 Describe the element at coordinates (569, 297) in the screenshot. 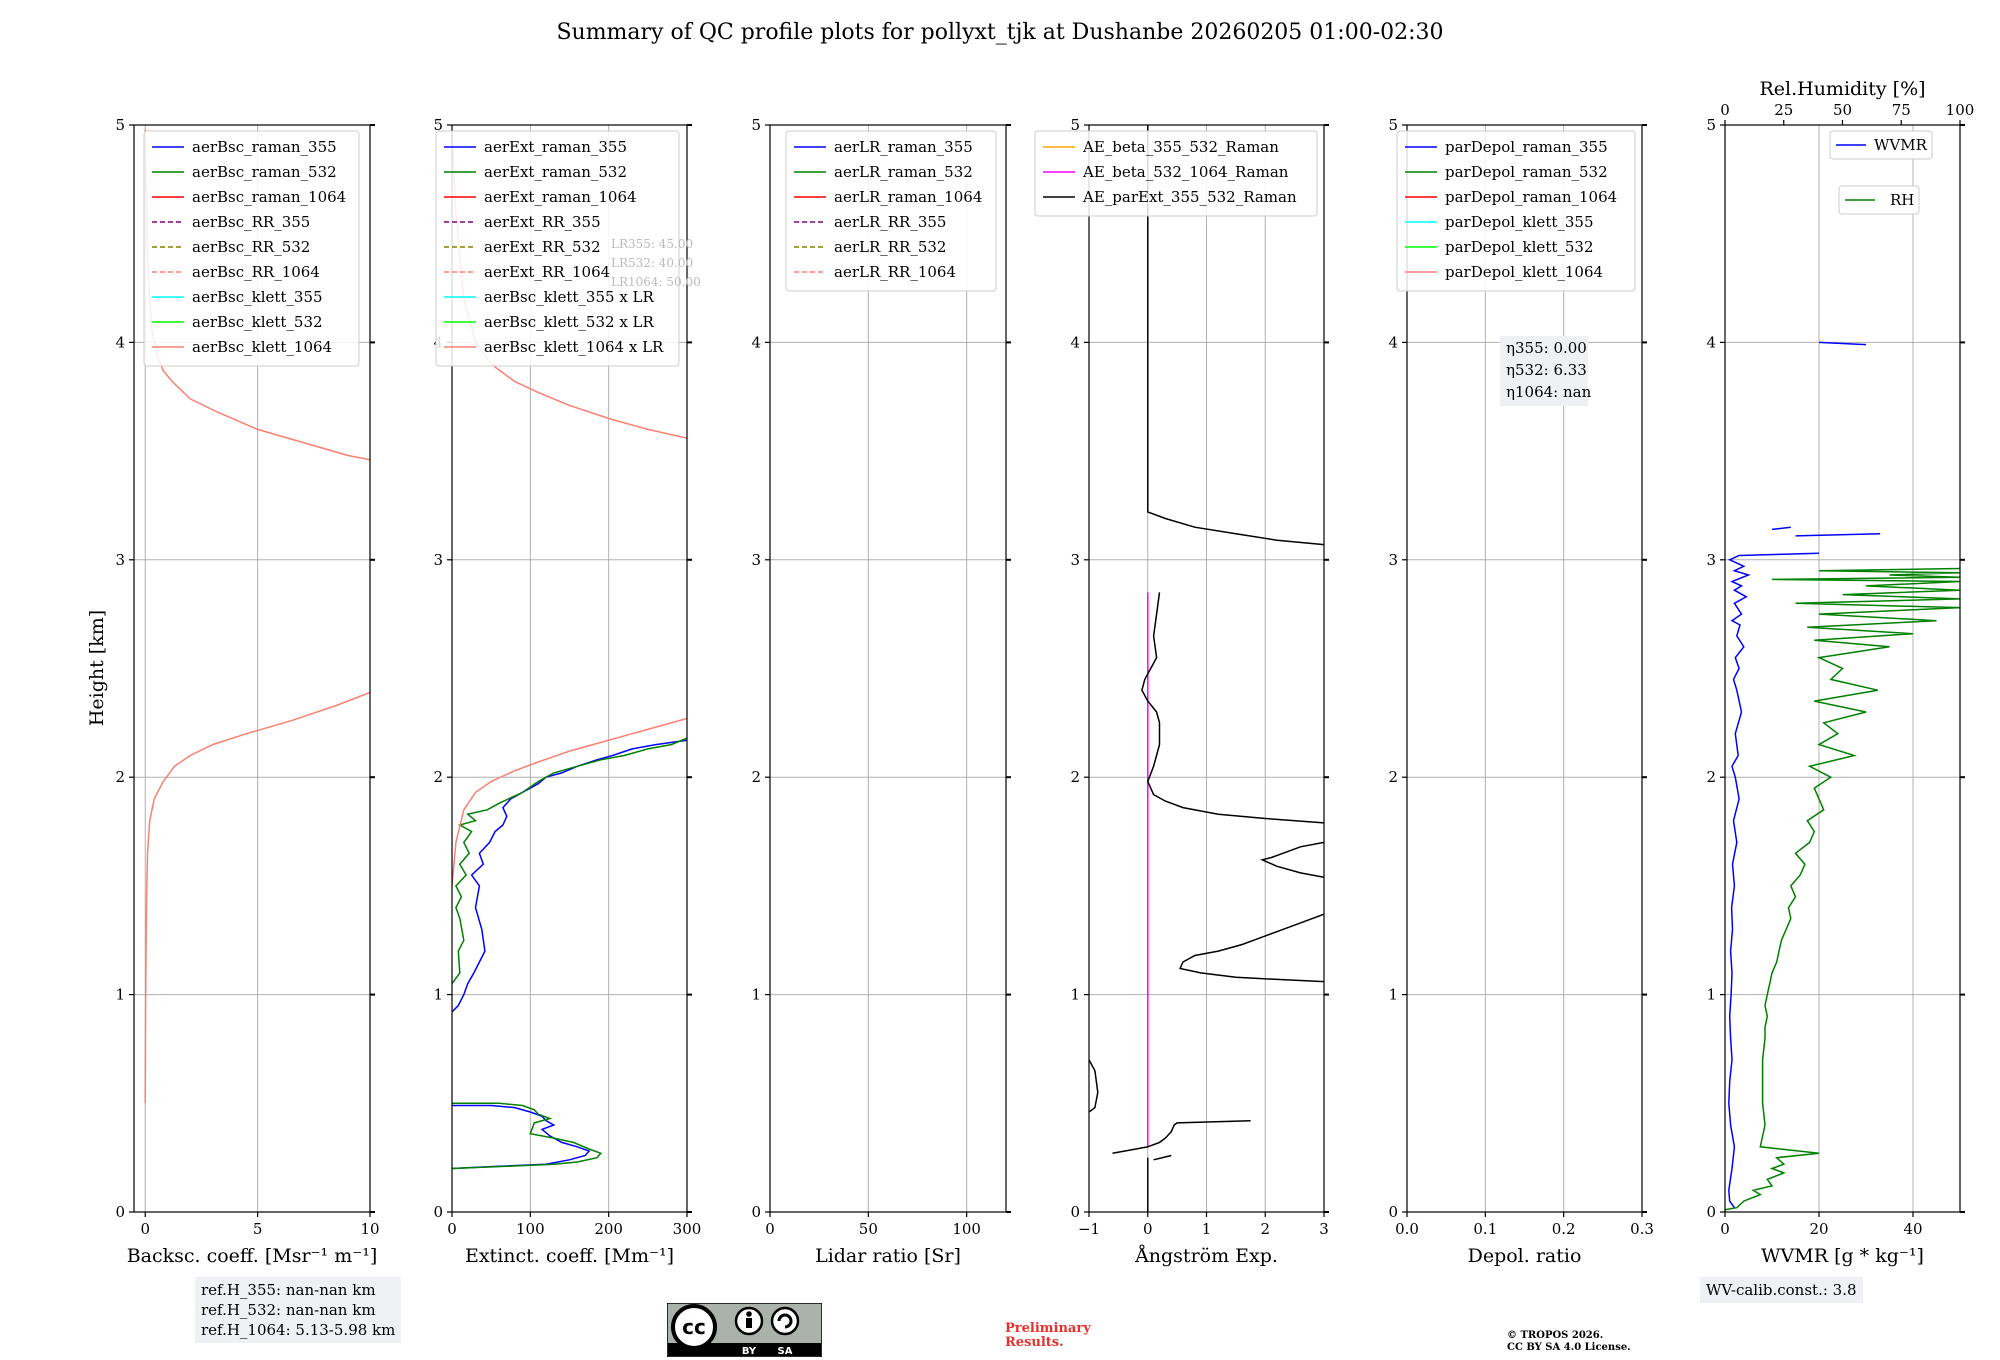

I see `legend-label: aerBsc_klett_355 x LR` at that location.